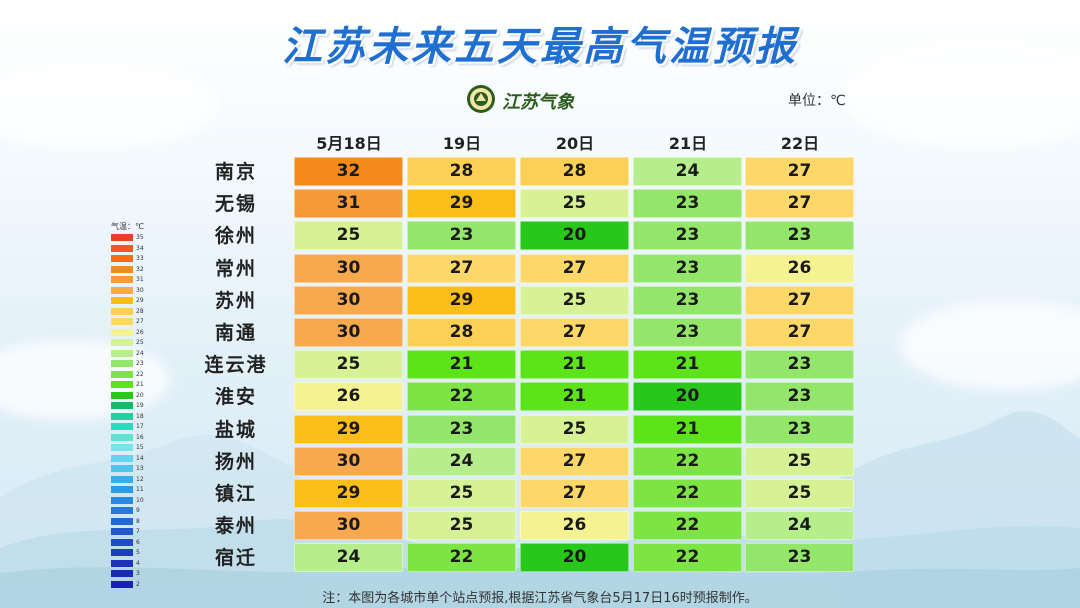 The image size is (1080, 608). What do you see at coordinates (235, 172) in the screenshot?
I see `city-label: 南京` at bounding box center [235, 172].